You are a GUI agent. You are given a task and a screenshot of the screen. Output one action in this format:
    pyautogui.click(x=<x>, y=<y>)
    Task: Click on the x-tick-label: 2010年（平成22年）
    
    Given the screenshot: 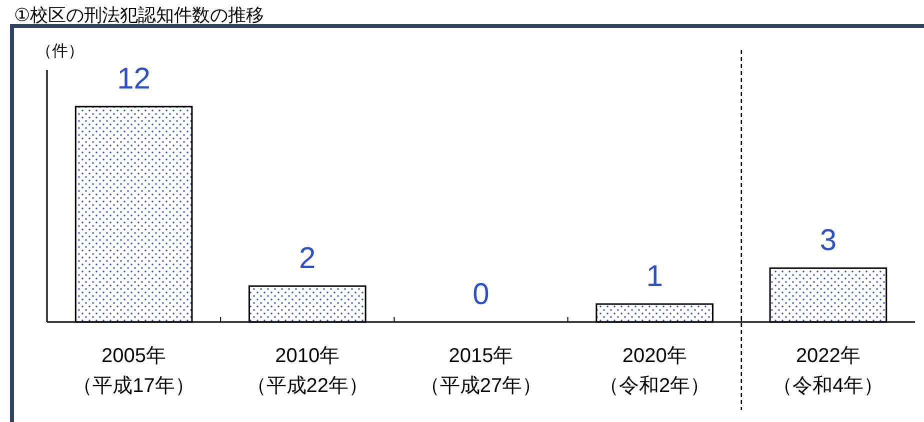 What is the action you would take?
    pyautogui.click(x=307, y=371)
    